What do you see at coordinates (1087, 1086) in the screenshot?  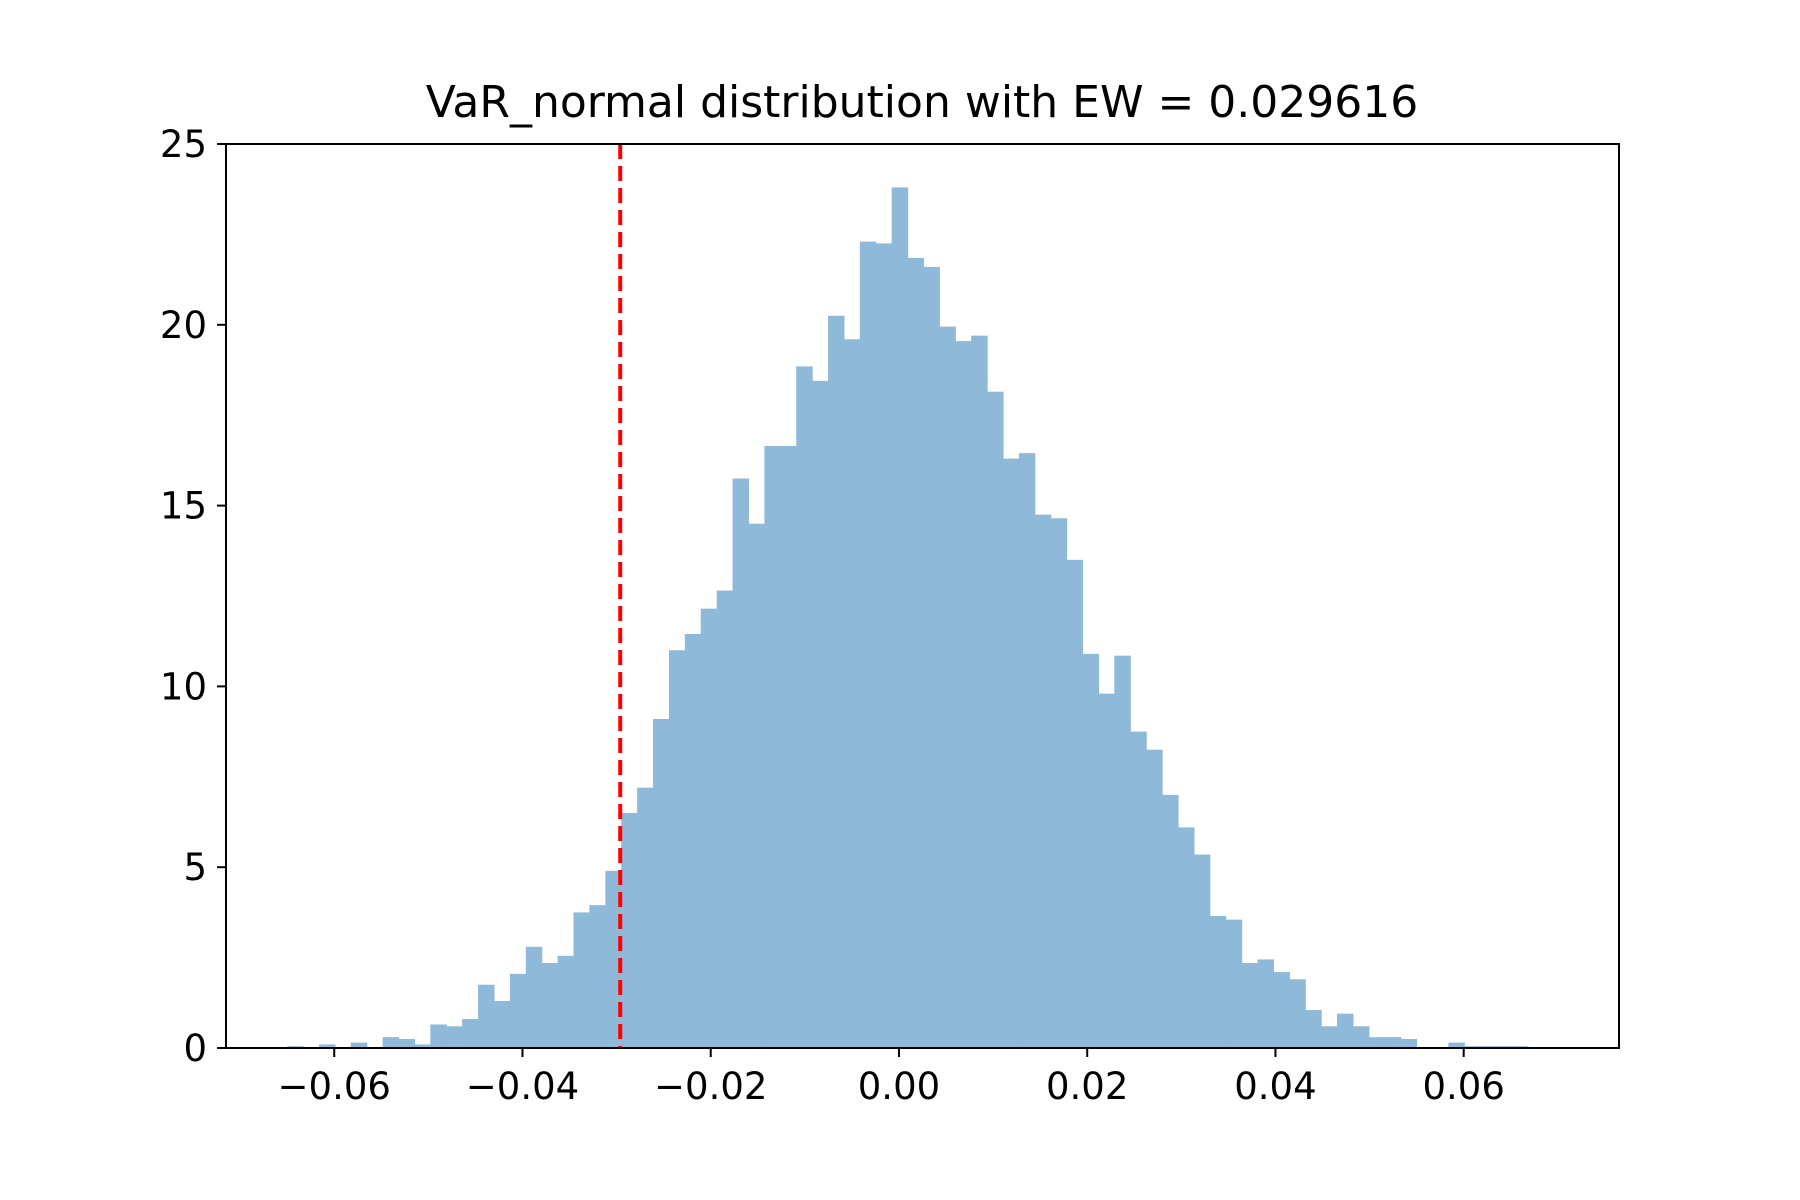 I see `x-tick-label: 0.02` at bounding box center [1087, 1086].